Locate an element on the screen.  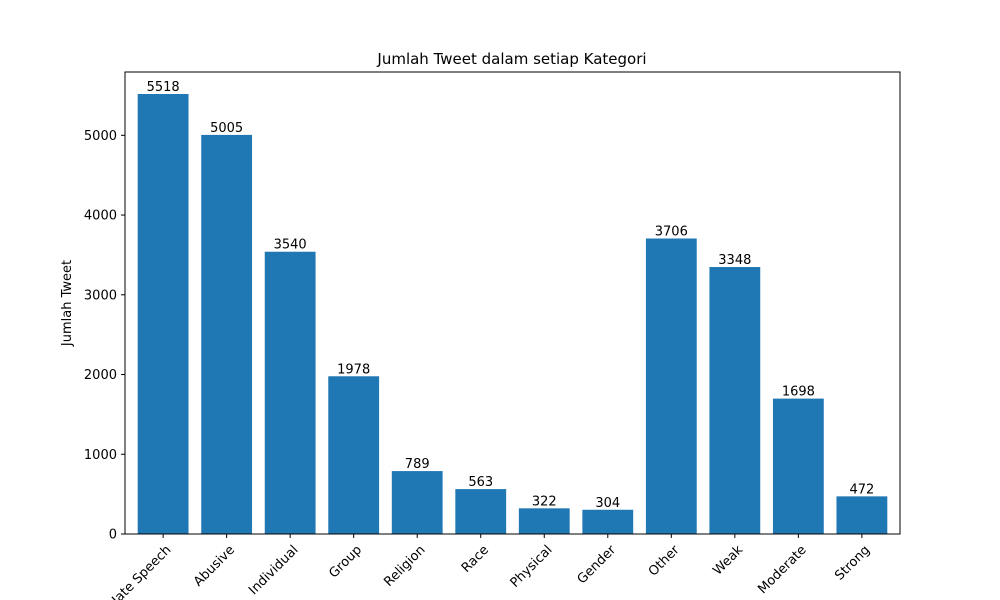
bar-value-label: 1978 is located at coordinates (353, 369).